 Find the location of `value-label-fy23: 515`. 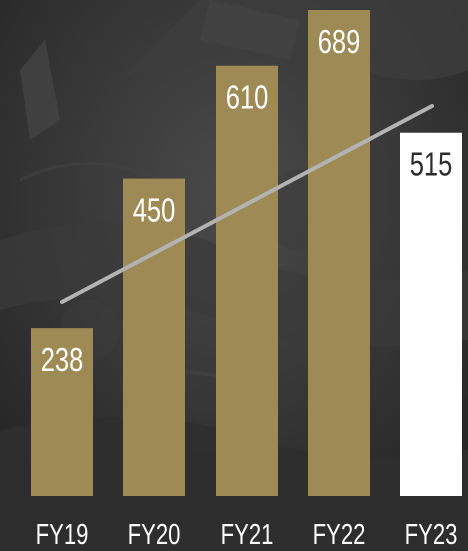

value-label-fy23: 515 is located at coordinates (431, 165).